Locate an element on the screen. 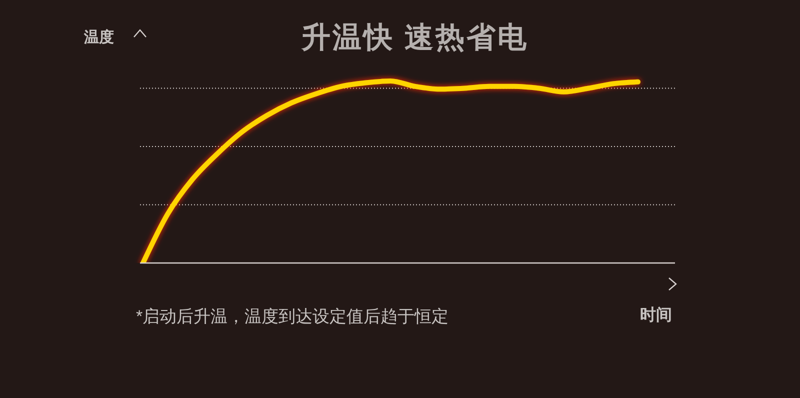  x-axis-title: 时间 is located at coordinates (656, 316).